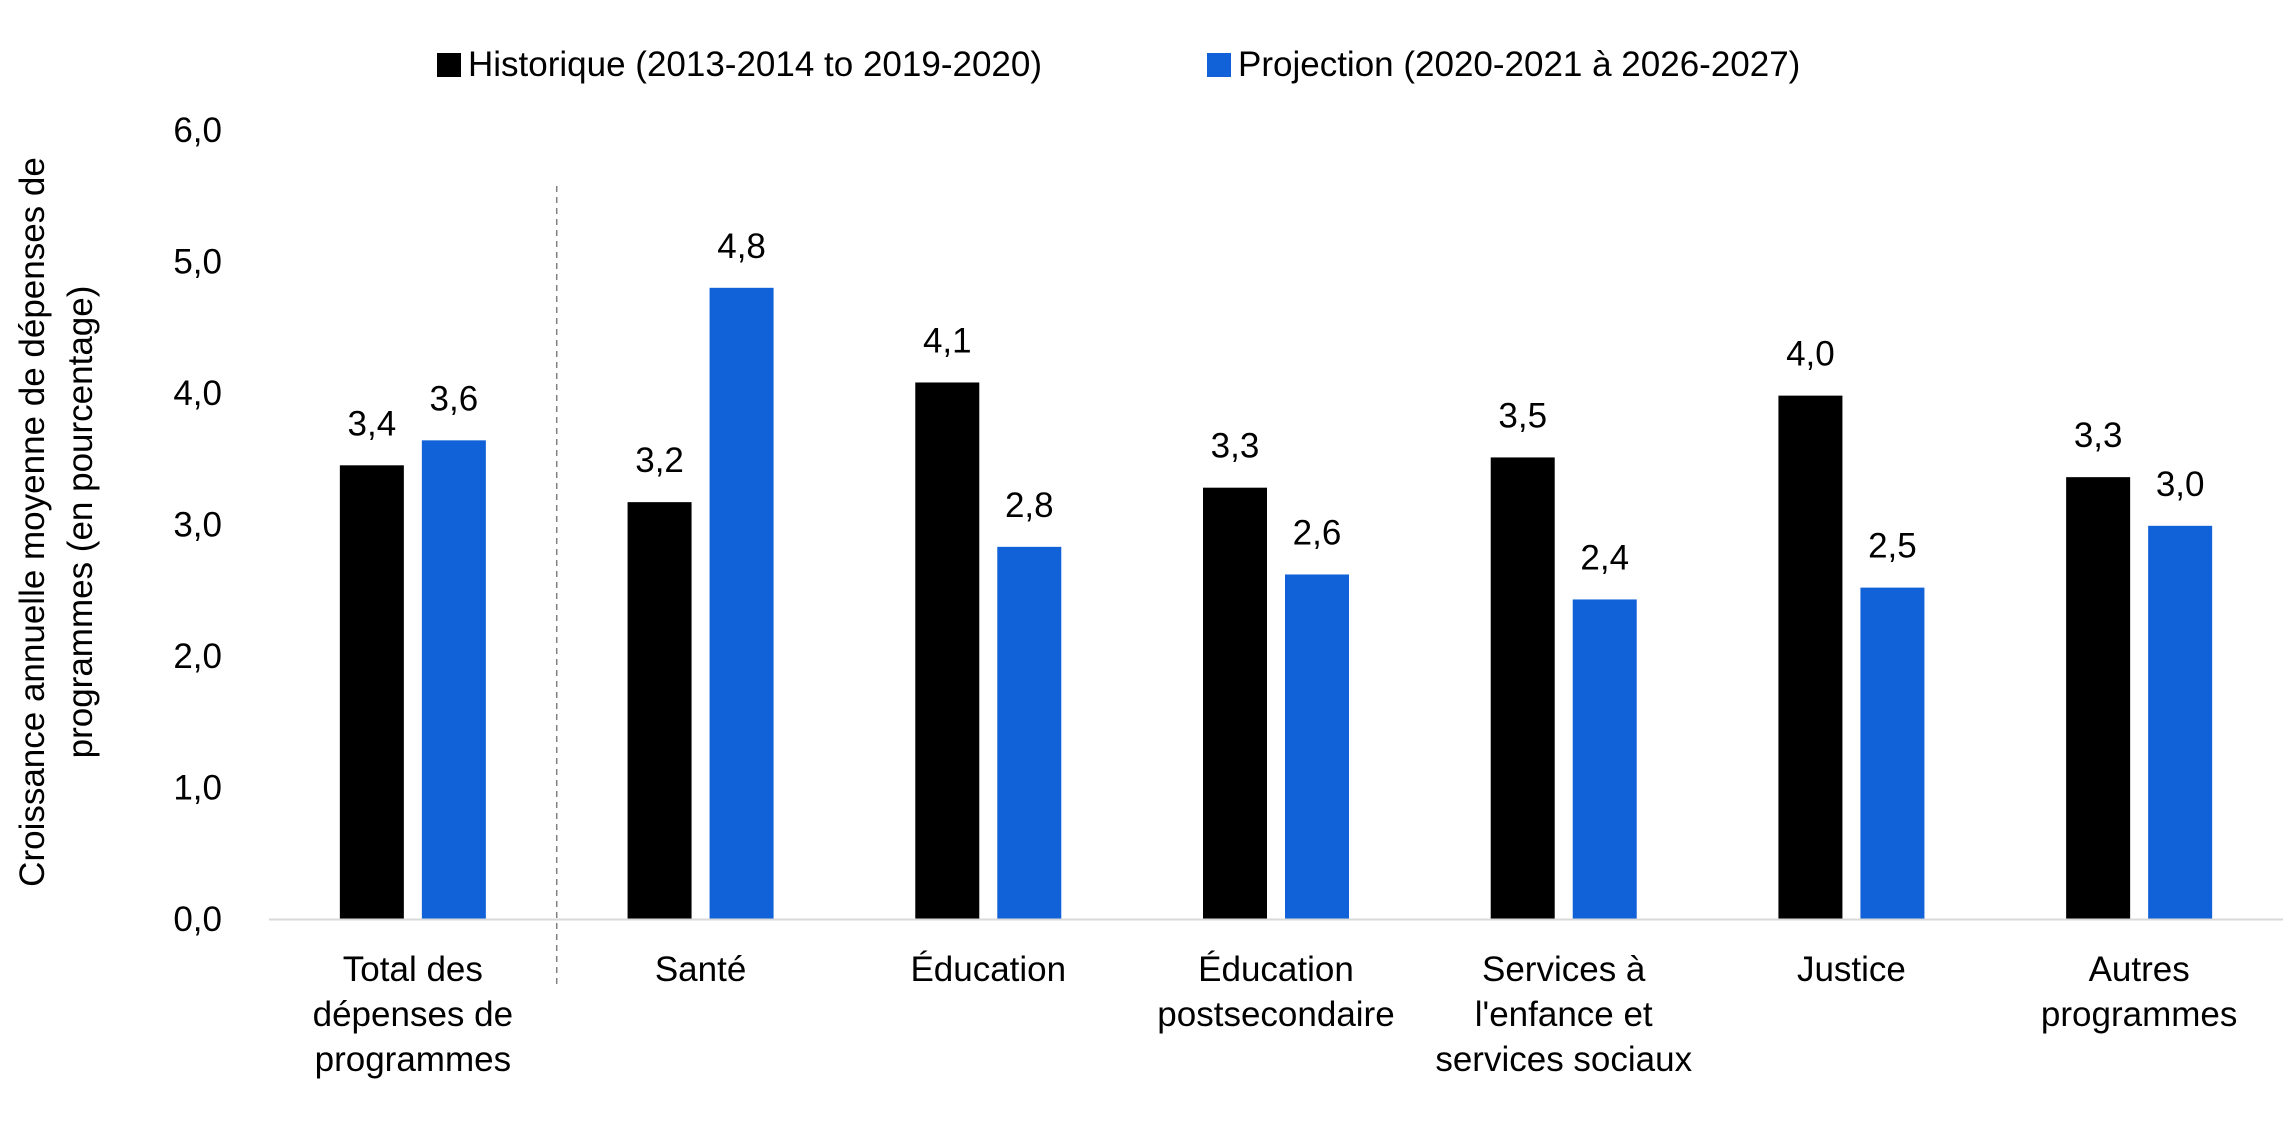  I want to click on y-axis-ticks: 0,0 1,0 2,0 3,0 4,0 5,0 6,0, so click(197, 525).